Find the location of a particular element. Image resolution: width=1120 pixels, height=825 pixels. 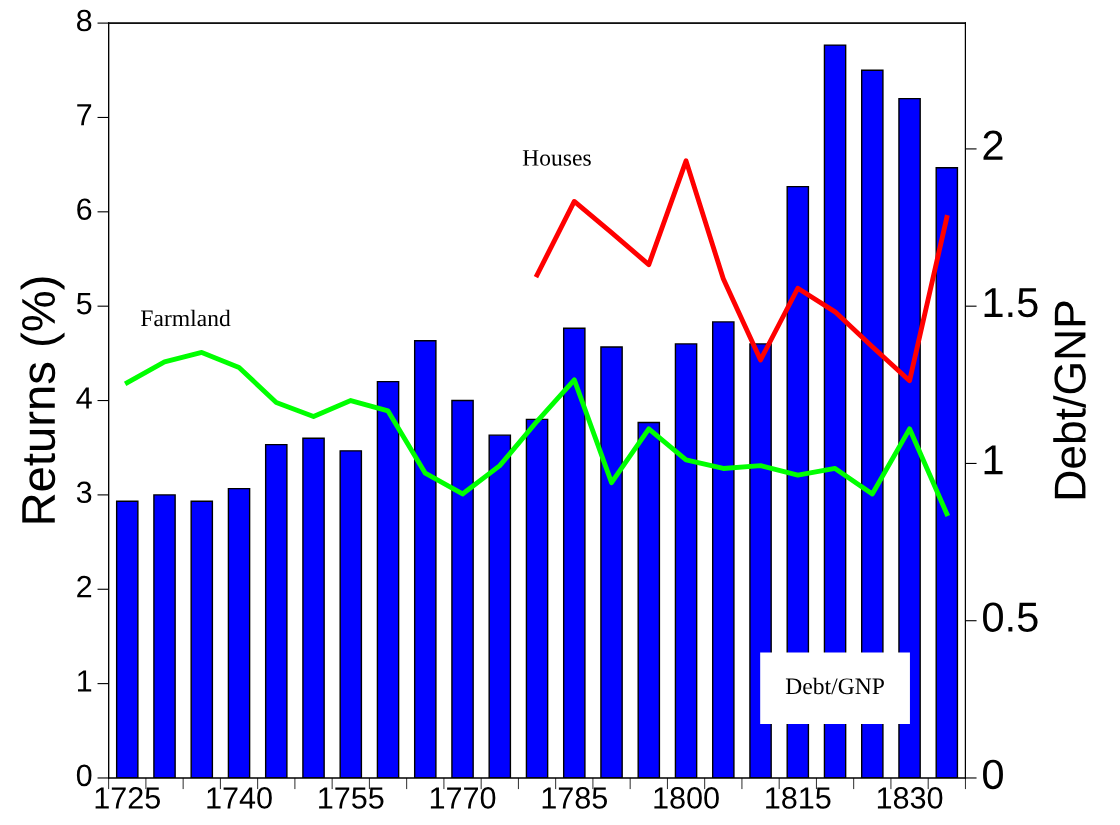

y-tick-label: 1 is located at coordinates (85, 681).